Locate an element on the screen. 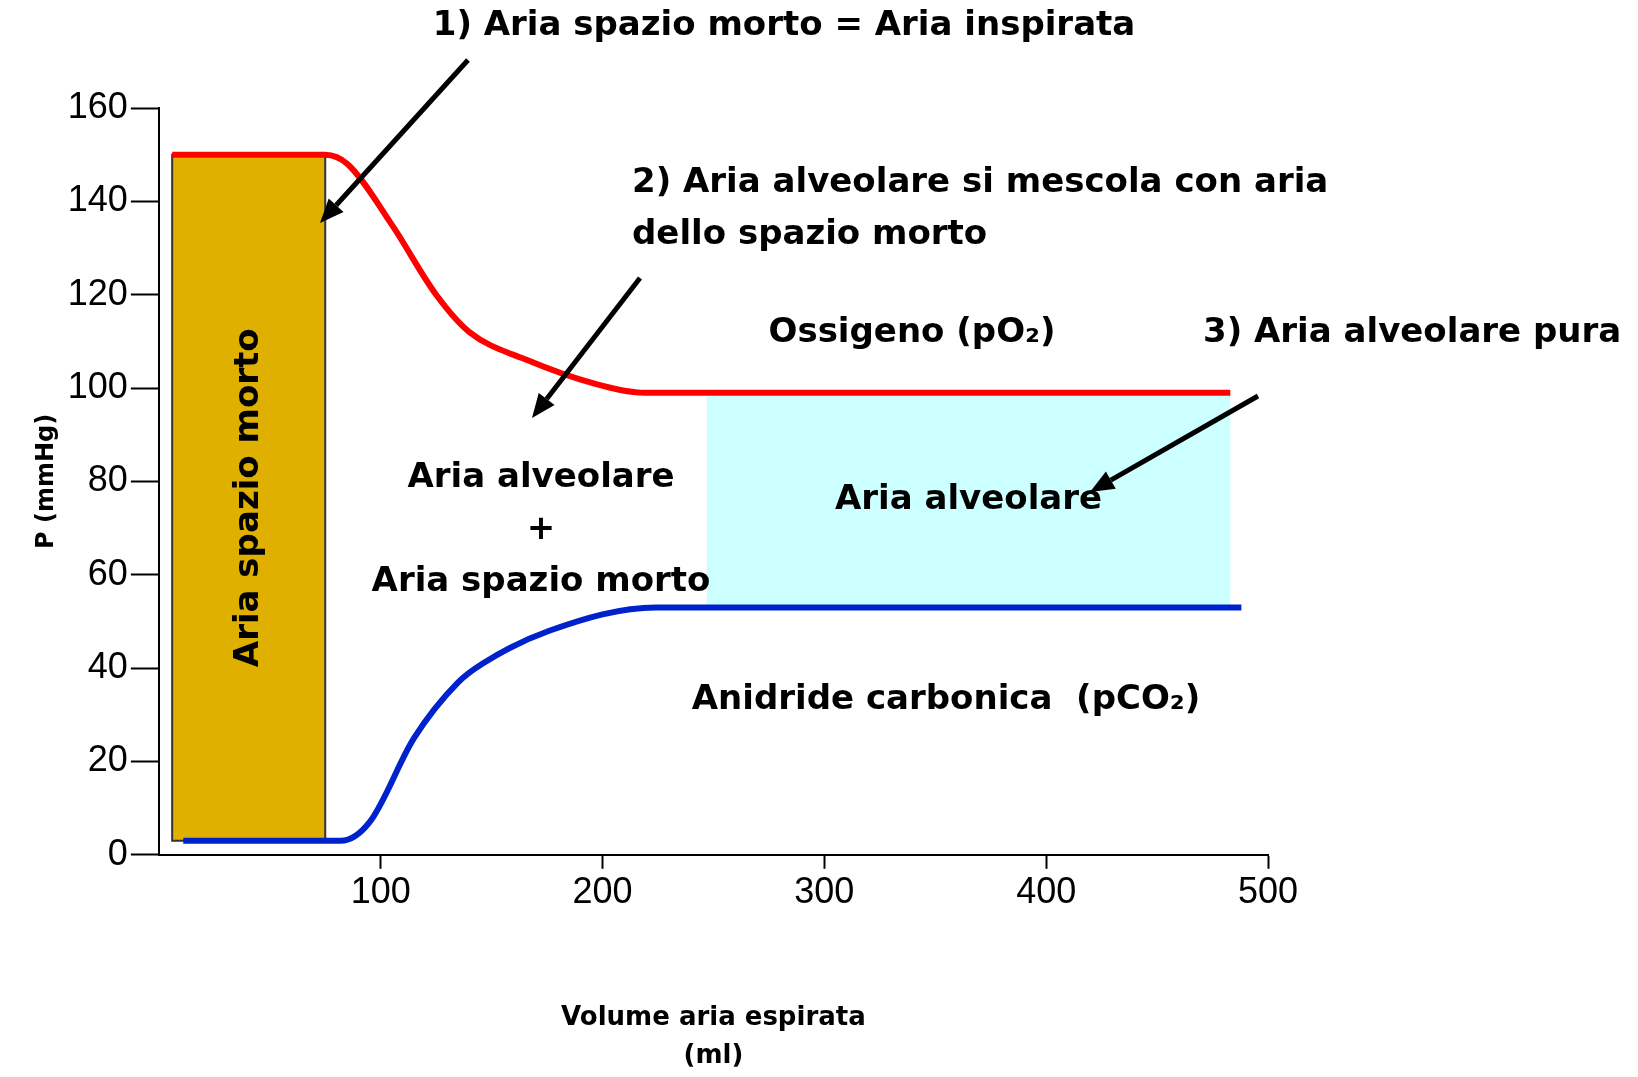 The height and width of the screenshot is (1077, 1638). band-label: Aria spazio morto is located at coordinates (245, 498).